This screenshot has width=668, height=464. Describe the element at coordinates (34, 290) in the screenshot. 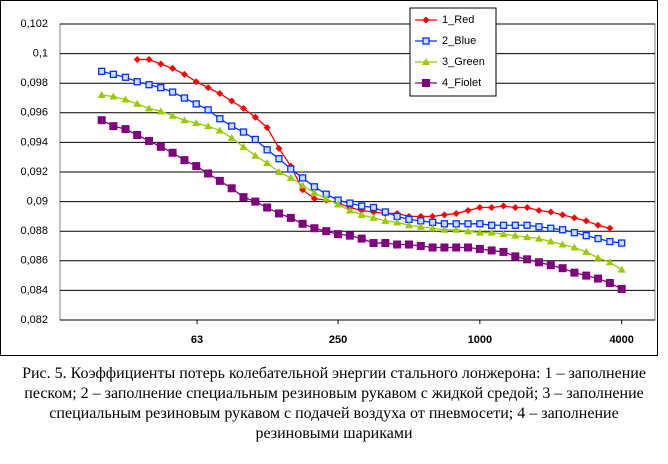

I see `y-tick-label: 0,084` at that location.